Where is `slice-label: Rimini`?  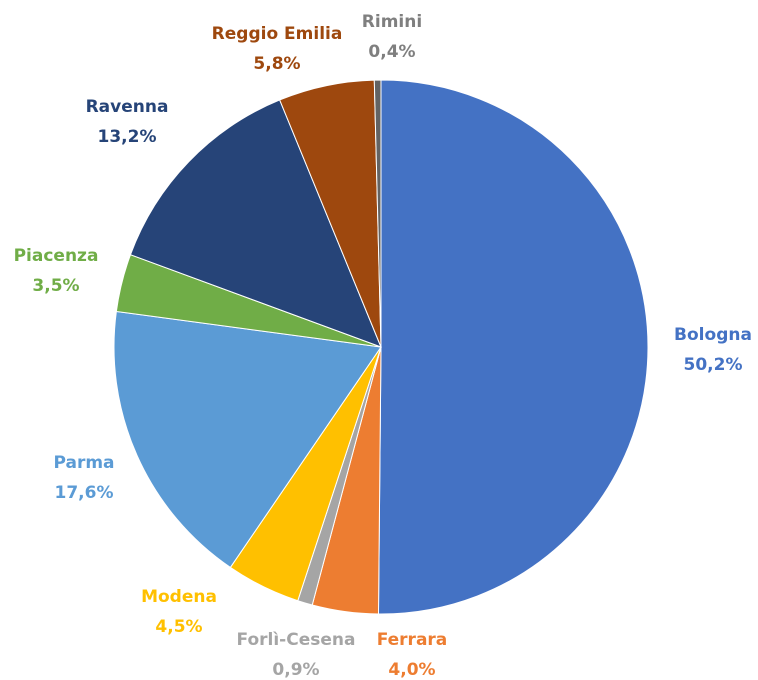
slice-label: Rimini is located at coordinates (392, 22).